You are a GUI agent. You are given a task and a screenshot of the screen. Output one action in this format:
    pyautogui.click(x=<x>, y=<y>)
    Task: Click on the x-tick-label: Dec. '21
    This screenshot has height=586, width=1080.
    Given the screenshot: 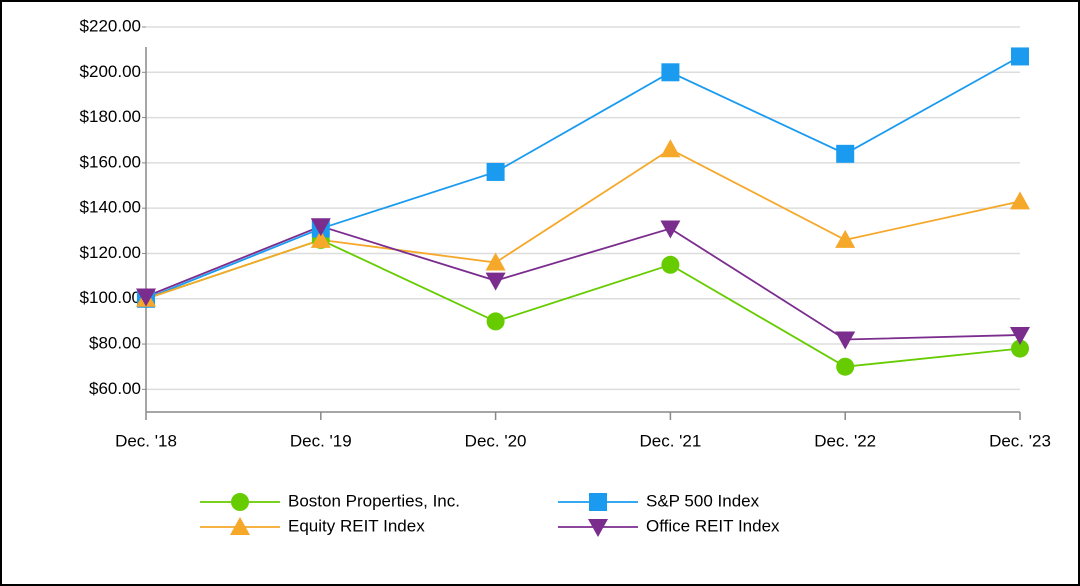 What is the action you would take?
    pyautogui.click(x=670, y=440)
    